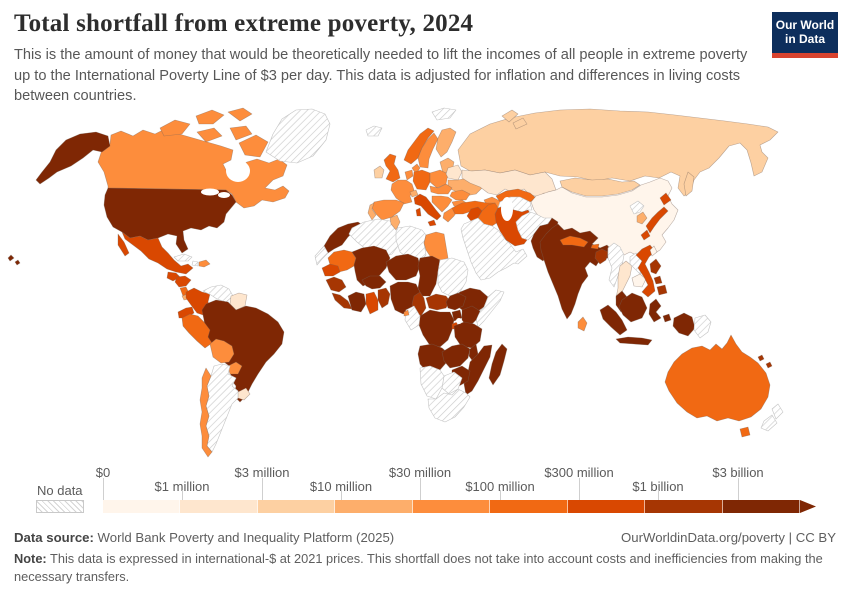 Image resolution: width=850 pixels, height=600 pixels. Describe the element at coordinates (298, 136) in the screenshot. I see `country-greenland` at that location.